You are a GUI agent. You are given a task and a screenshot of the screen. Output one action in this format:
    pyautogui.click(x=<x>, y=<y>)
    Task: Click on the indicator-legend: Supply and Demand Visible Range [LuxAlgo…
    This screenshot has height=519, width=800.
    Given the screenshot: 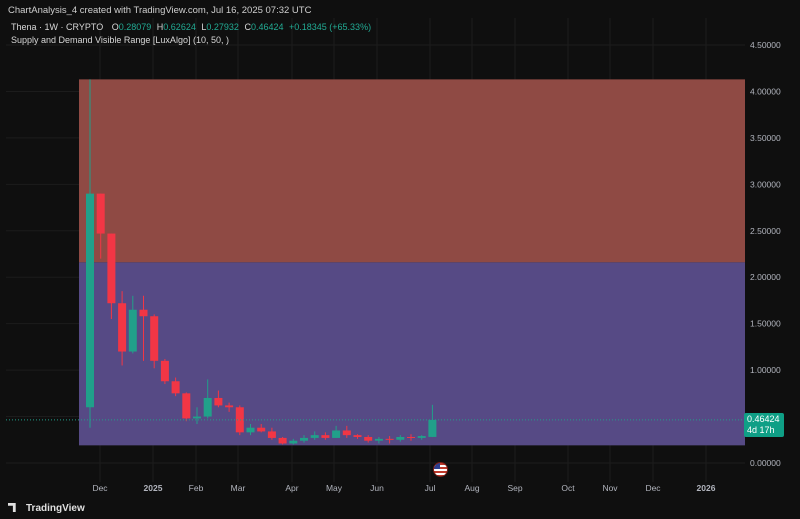 What is the action you would take?
    pyautogui.click(x=120, y=40)
    